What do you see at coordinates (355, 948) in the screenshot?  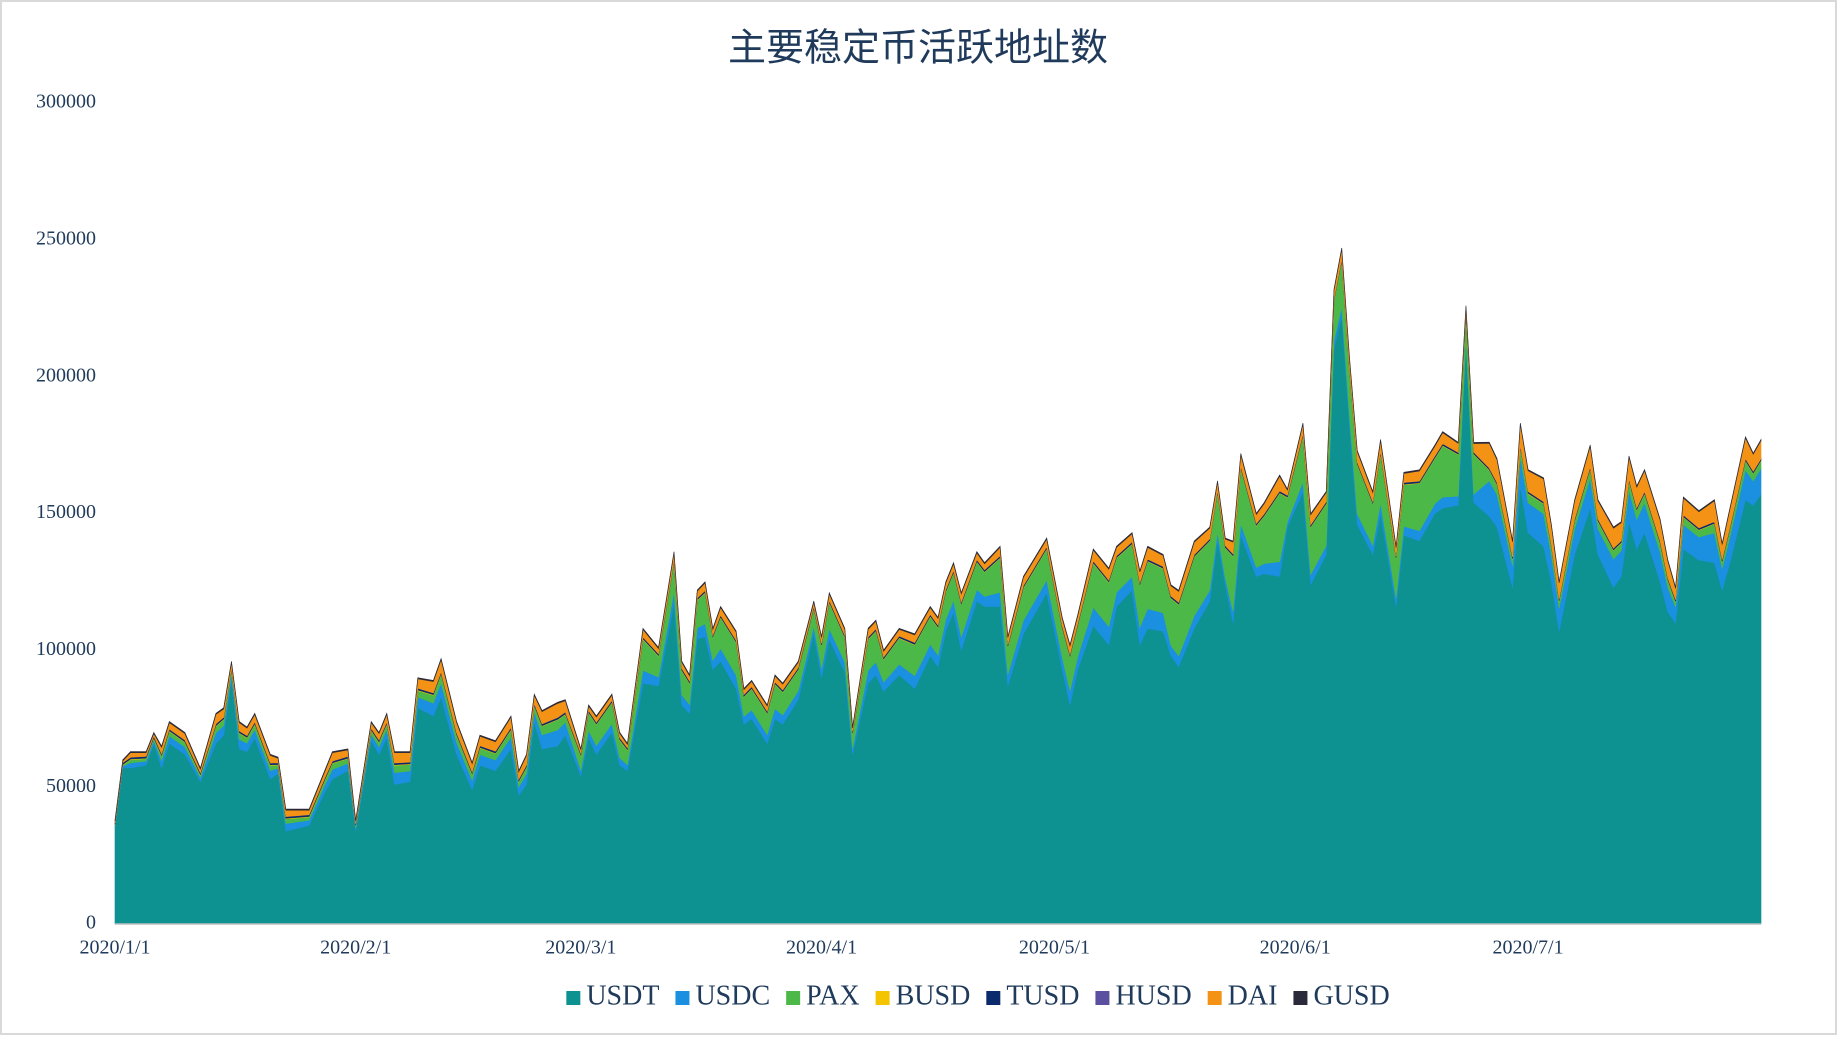 I see `x-tick-label: 2020/2/1` at bounding box center [355, 948].